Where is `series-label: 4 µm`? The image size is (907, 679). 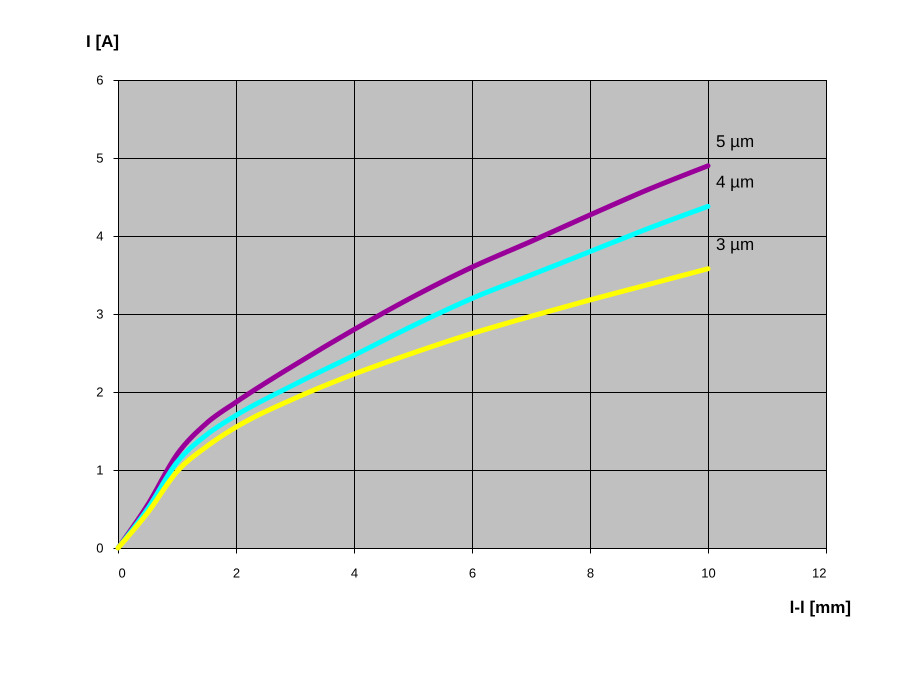 series-label: 4 µm is located at coordinates (735, 182).